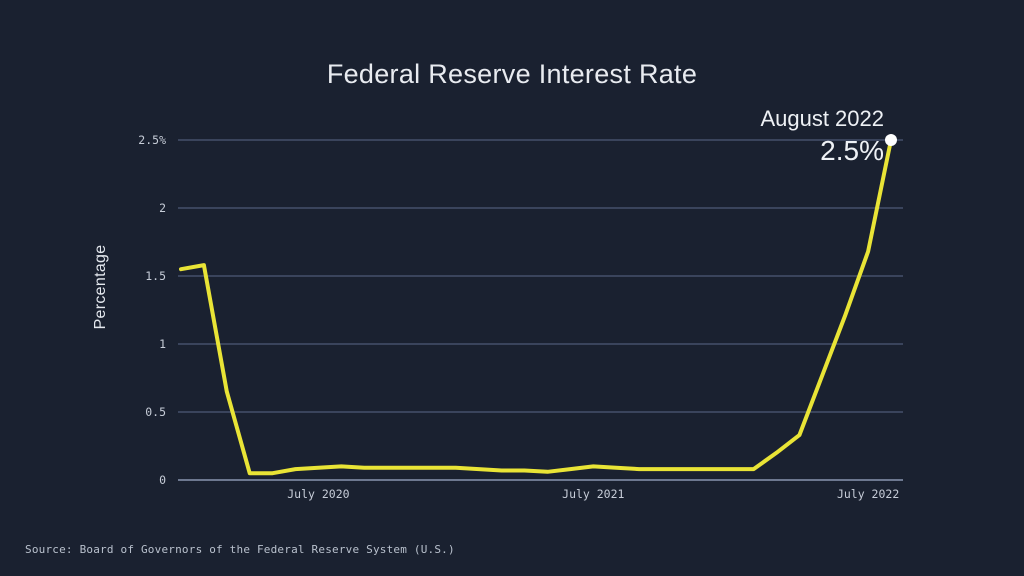 This screenshot has width=1024, height=576. I want to click on y-tick-label: 2.5%, so click(152, 140).